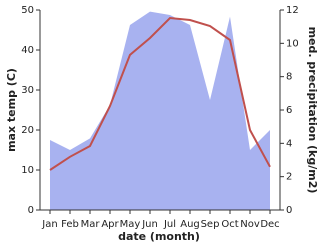 Image resolution: width=320 pixels, height=251 pixels. What do you see at coordinates (130, 224) in the screenshot?
I see `x-tick-label: May` at bounding box center [130, 224].